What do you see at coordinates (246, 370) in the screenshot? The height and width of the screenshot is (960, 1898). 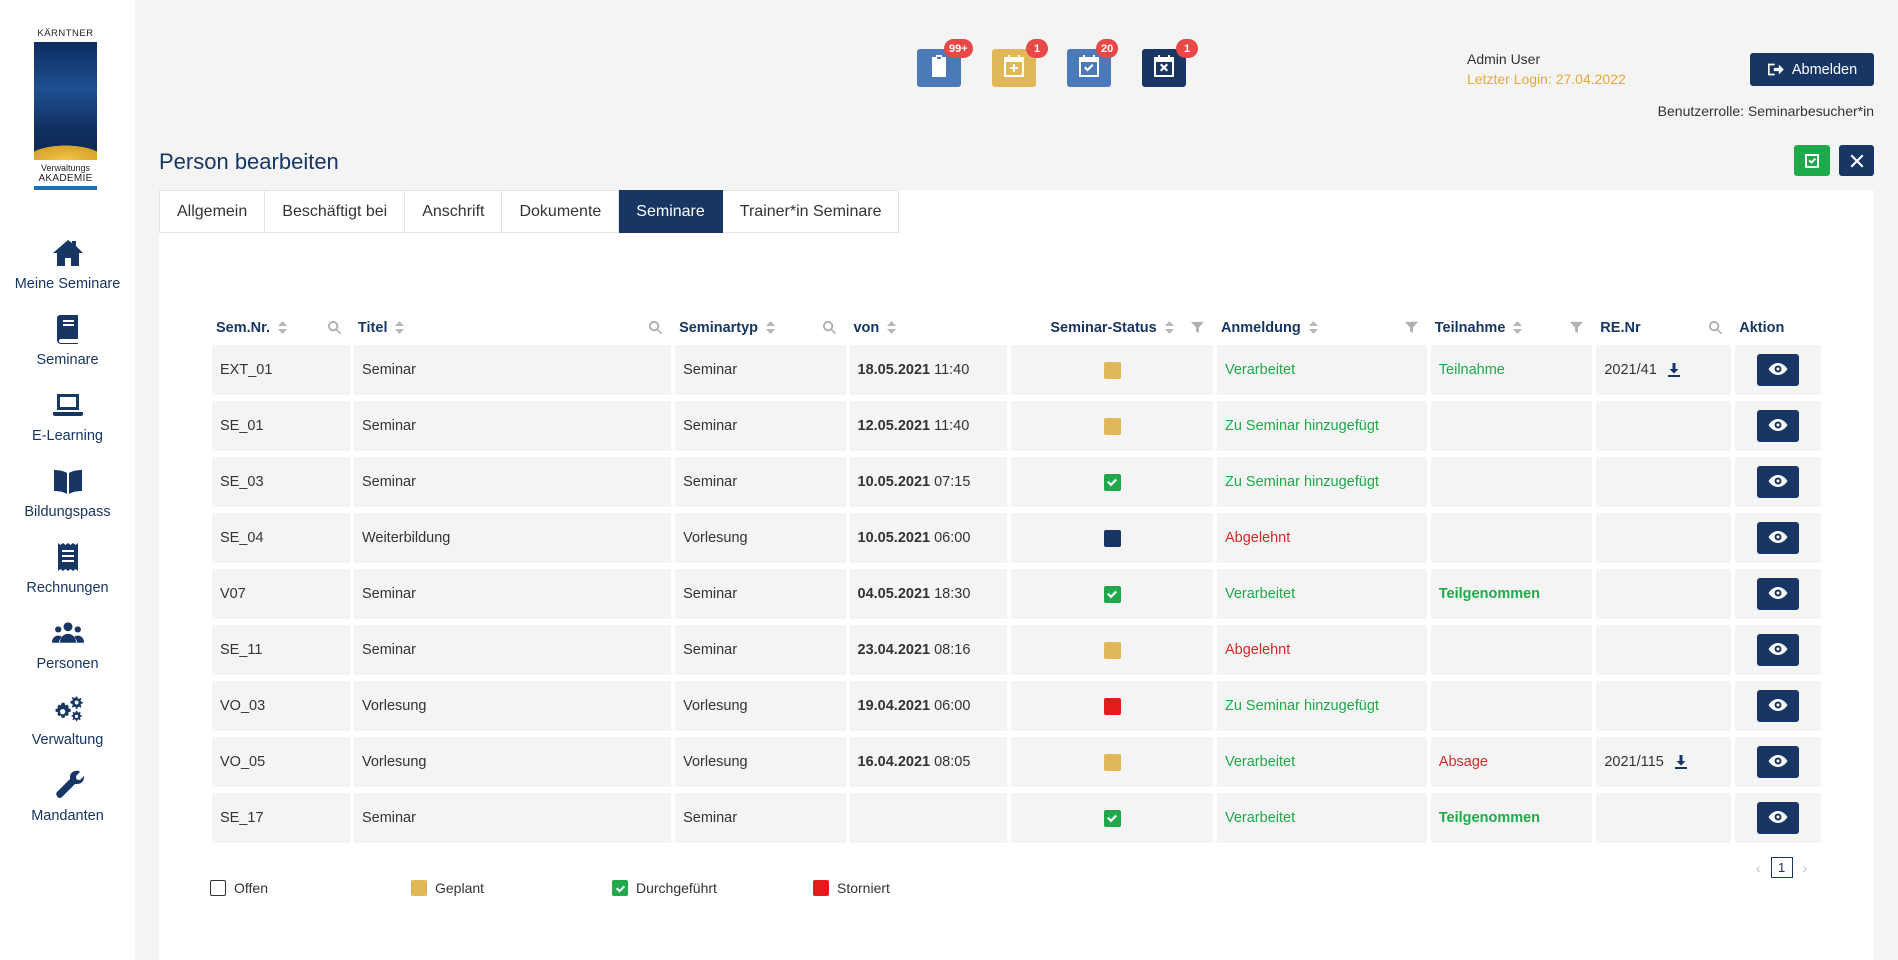 I see `sem-nr: EXT_01` at bounding box center [246, 370].